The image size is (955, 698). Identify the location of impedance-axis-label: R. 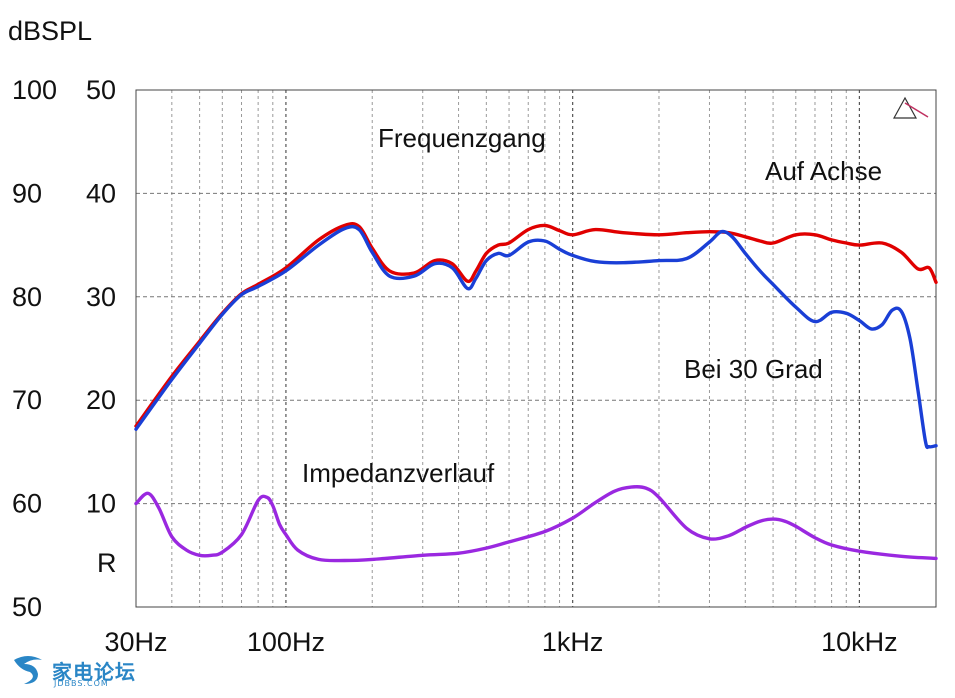
(107, 563).